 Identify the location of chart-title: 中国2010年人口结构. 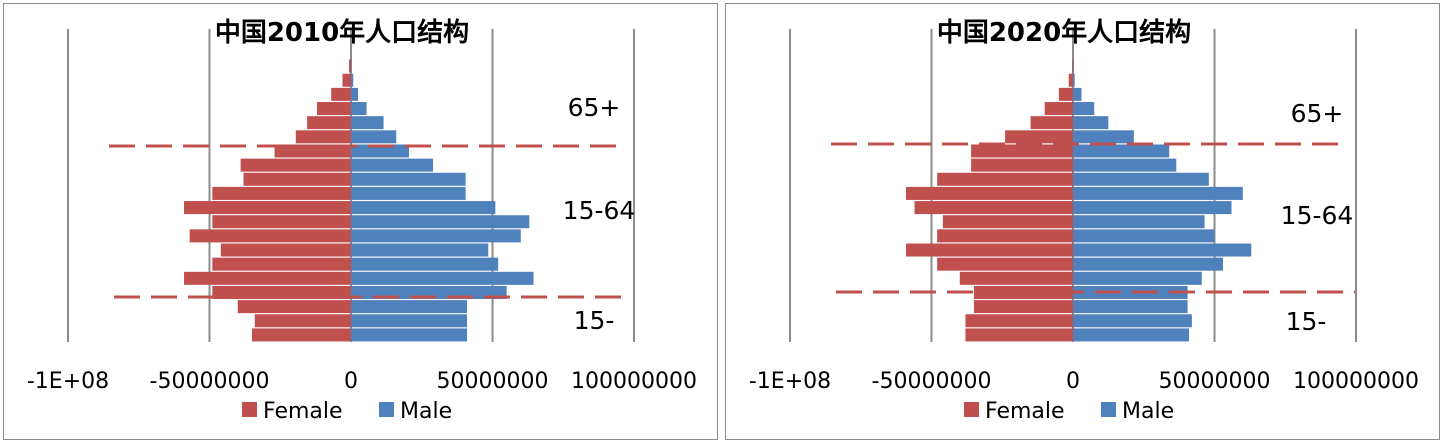
(342, 32).